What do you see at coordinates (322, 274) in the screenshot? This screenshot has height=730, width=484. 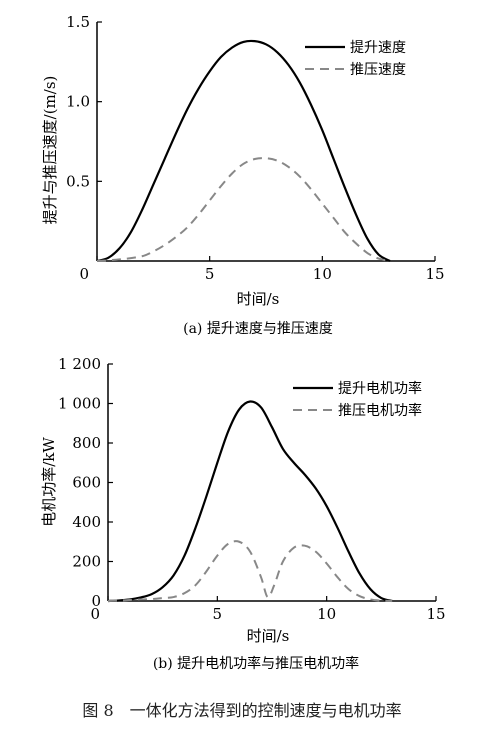 I see `chart-a-x-tick-label: 10` at bounding box center [322, 274].